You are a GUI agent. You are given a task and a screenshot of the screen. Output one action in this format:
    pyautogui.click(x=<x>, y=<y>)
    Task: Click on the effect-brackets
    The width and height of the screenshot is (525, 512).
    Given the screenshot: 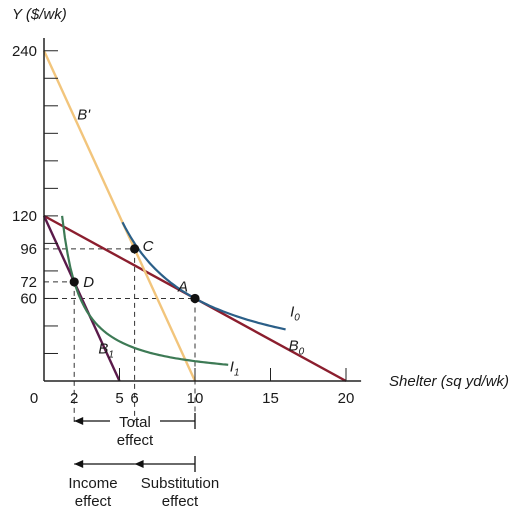 What is the action you would take?
    pyautogui.click(x=135, y=442)
    